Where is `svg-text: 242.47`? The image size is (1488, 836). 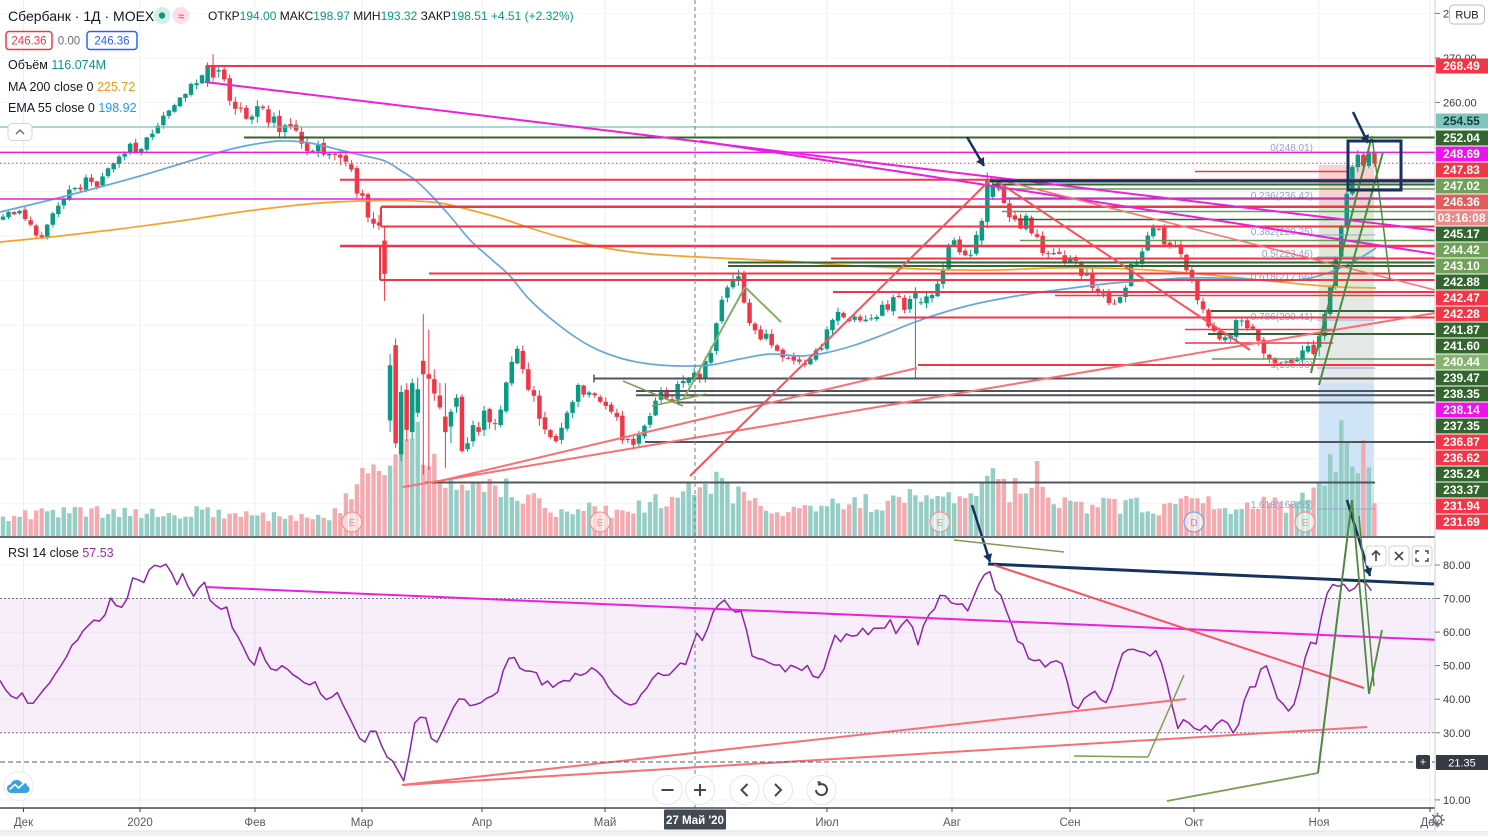 svg-text: 242.47 is located at coordinates (1461, 298).